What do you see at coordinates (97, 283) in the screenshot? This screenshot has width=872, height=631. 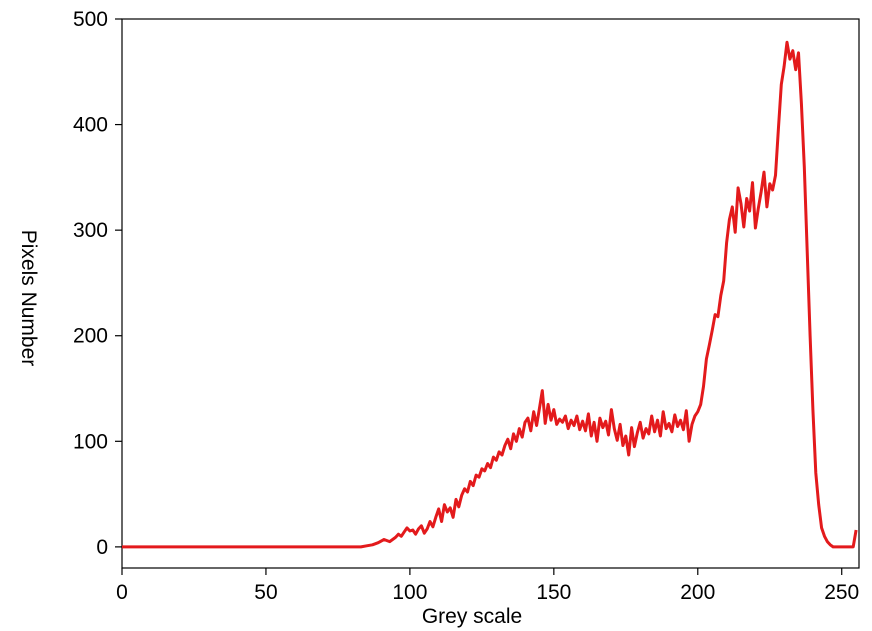 I see `y-axis: 0 100 200 300 400 500` at bounding box center [97, 283].